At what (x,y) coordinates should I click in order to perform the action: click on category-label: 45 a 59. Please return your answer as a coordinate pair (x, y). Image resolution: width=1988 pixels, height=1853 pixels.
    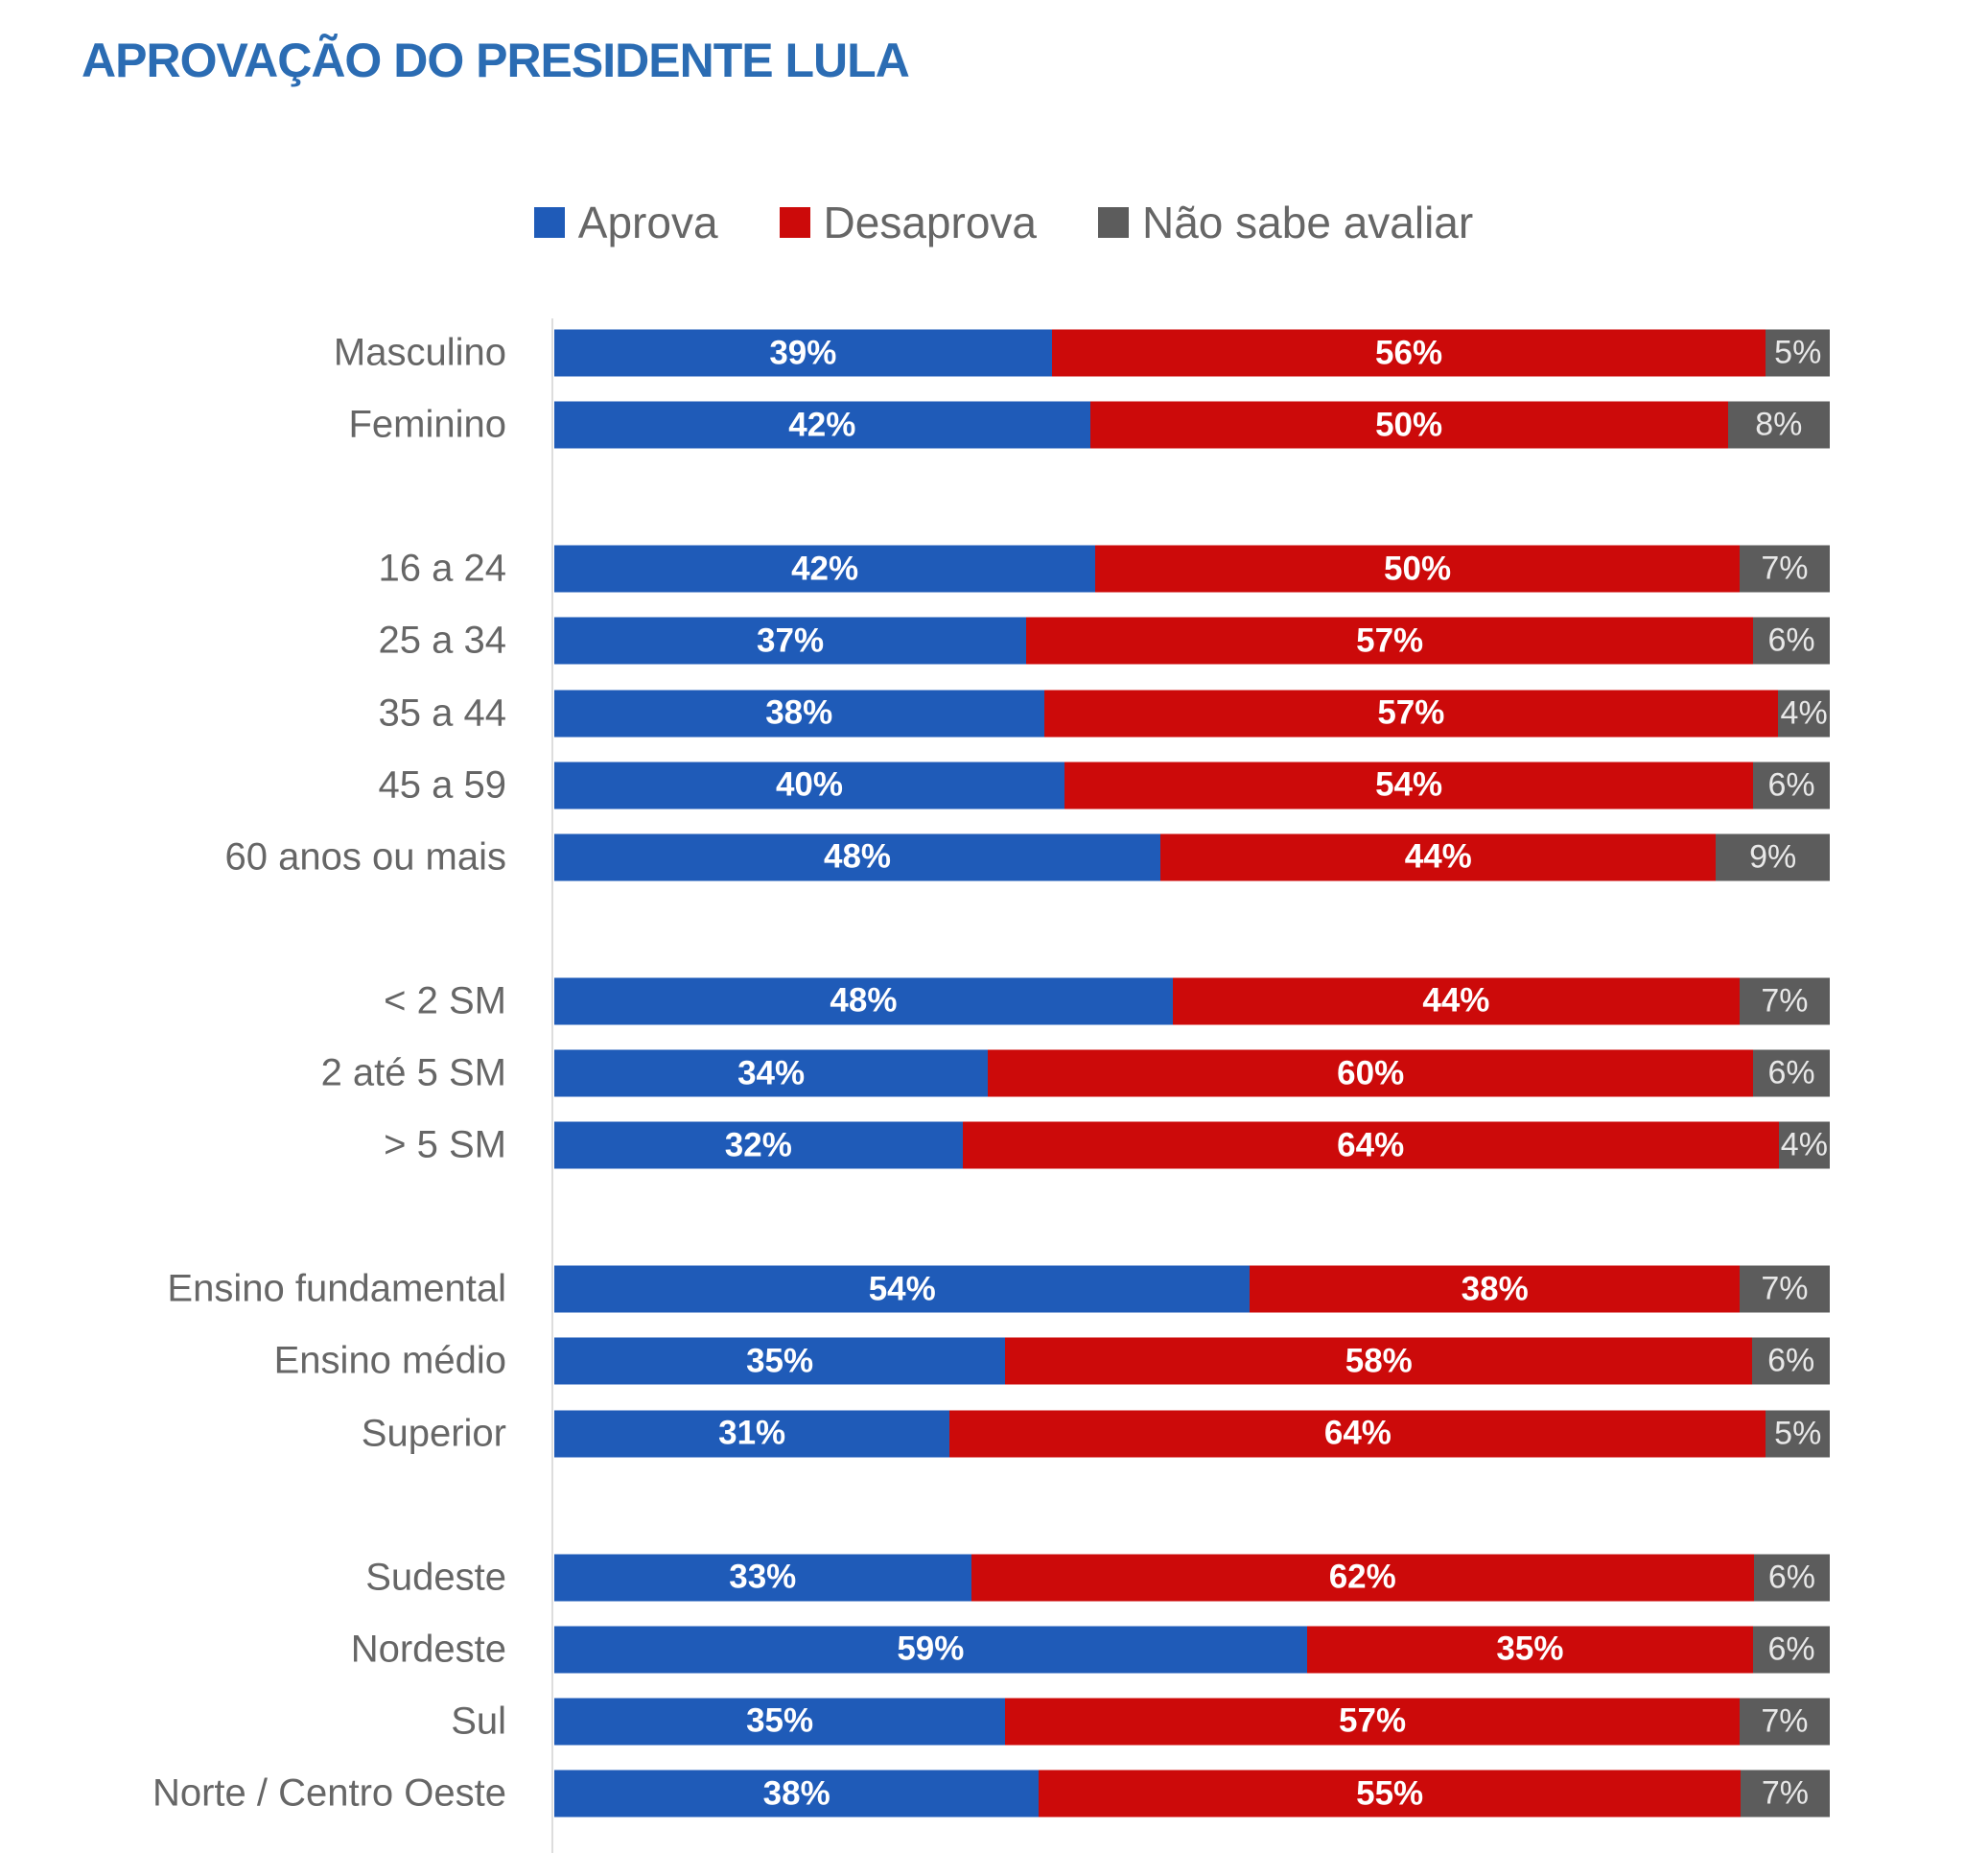
    Looking at the image, I should click on (442, 785).